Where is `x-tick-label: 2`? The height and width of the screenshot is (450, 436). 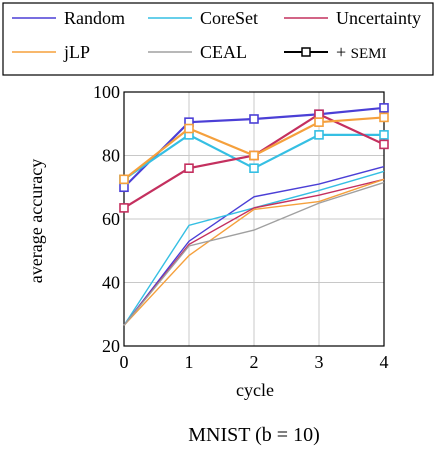 x-tick-label: 2 is located at coordinates (254, 362).